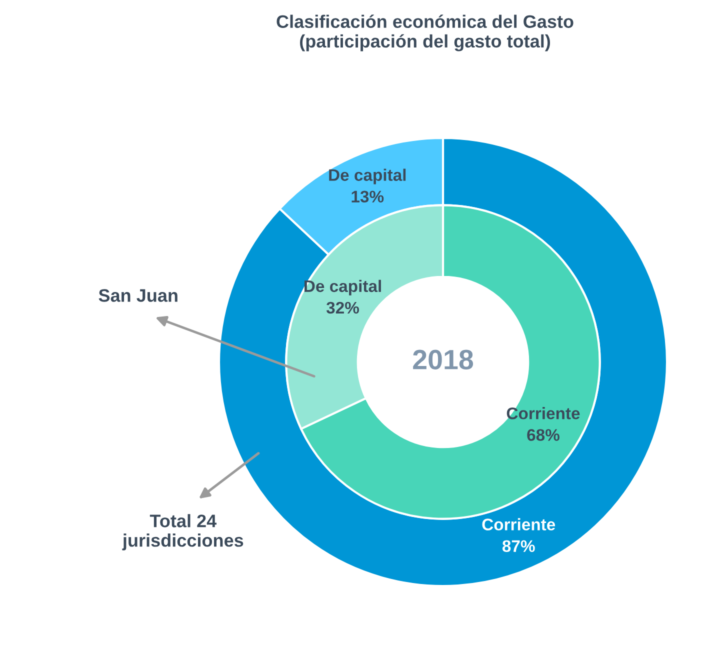 This screenshot has width=718, height=650. What do you see at coordinates (518, 546) in the screenshot?
I see `data-label: 87%` at bounding box center [518, 546].